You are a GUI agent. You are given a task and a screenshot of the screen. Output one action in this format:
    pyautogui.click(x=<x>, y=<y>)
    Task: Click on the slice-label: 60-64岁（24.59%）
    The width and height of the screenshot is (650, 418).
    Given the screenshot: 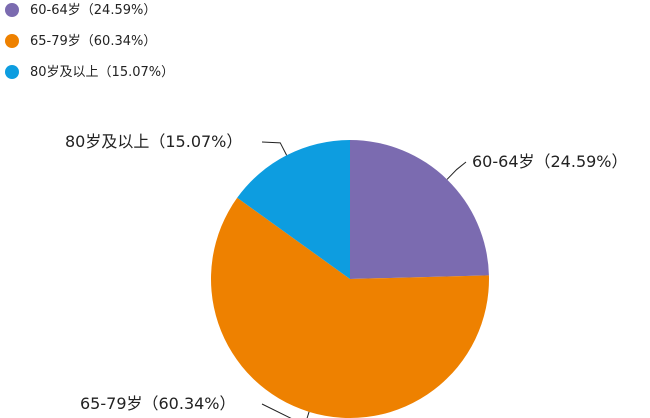 What is the action you would take?
    pyautogui.click(x=550, y=161)
    